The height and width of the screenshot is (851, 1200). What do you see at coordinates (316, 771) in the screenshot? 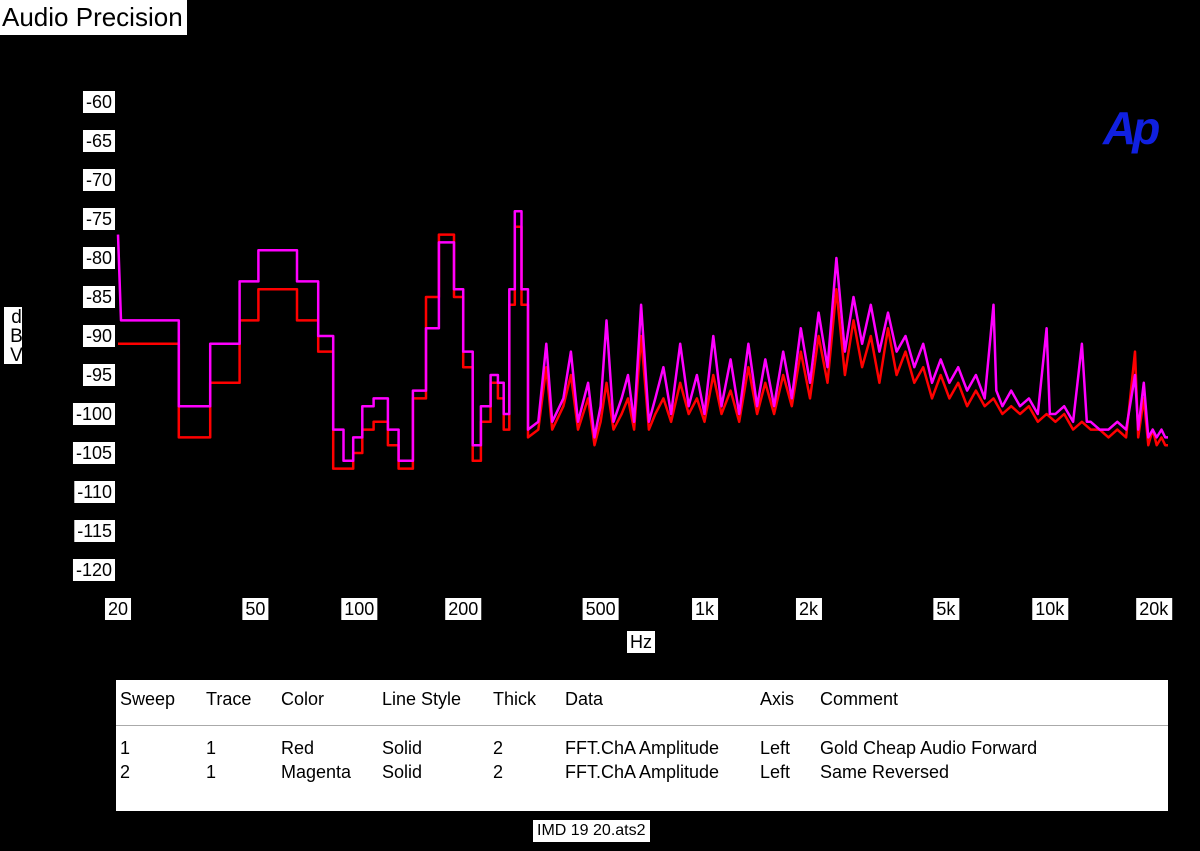
I see `legend-cell-color: Magenta` at bounding box center [316, 771].